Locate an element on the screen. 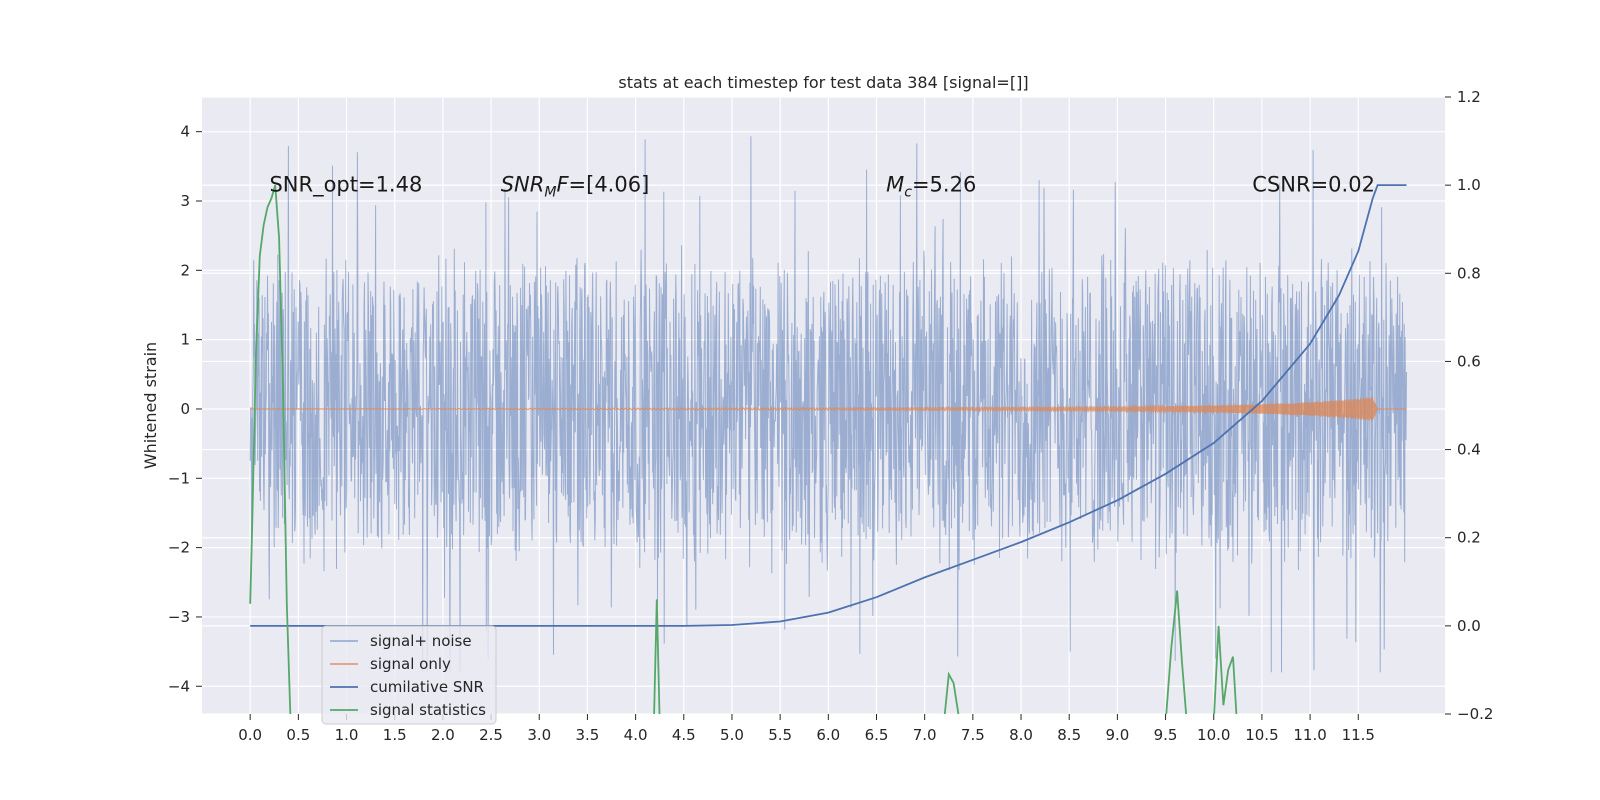 The image size is (1600, 800). y-tick-label: 3 is located at coordinates (185, 201).